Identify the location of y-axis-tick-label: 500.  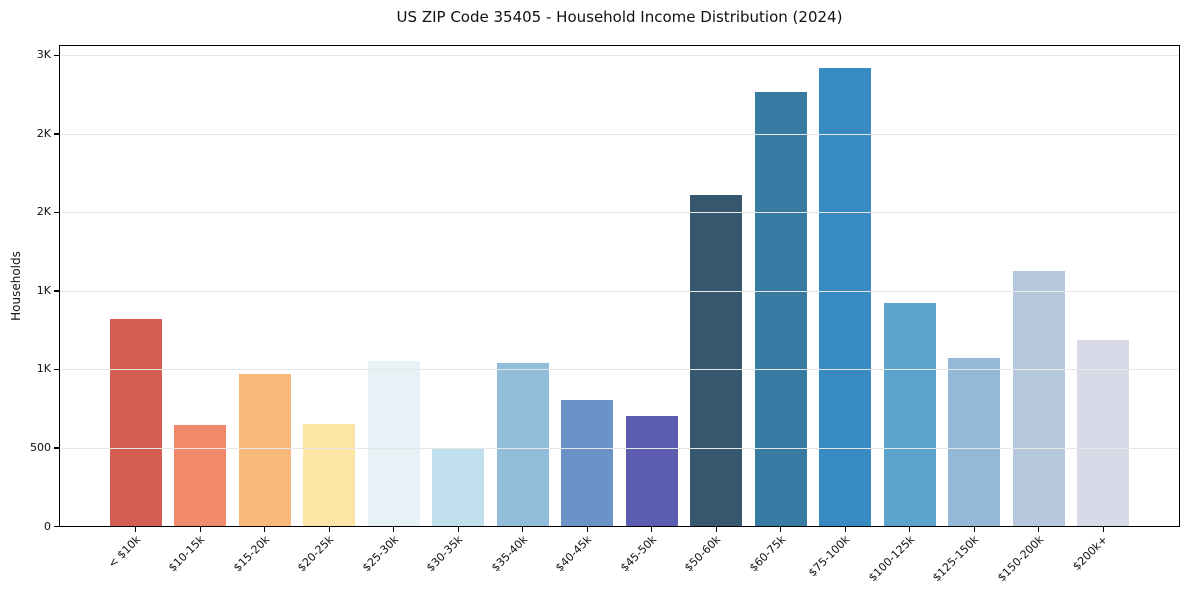
(40, 447).